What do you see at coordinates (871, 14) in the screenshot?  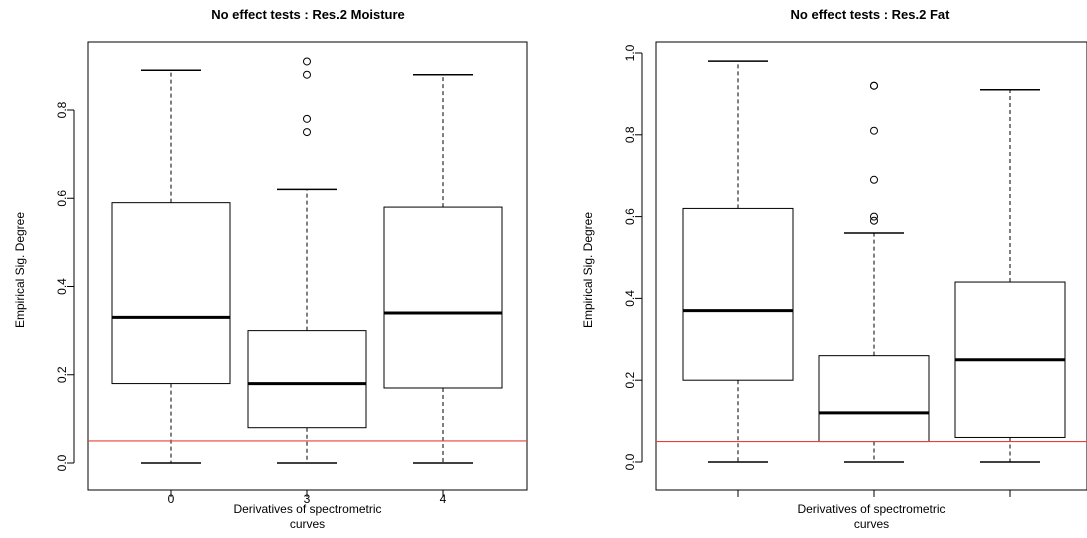 I see `chart-title: No effect tests : Res.2 Fat` at bounding box center [871, 14].